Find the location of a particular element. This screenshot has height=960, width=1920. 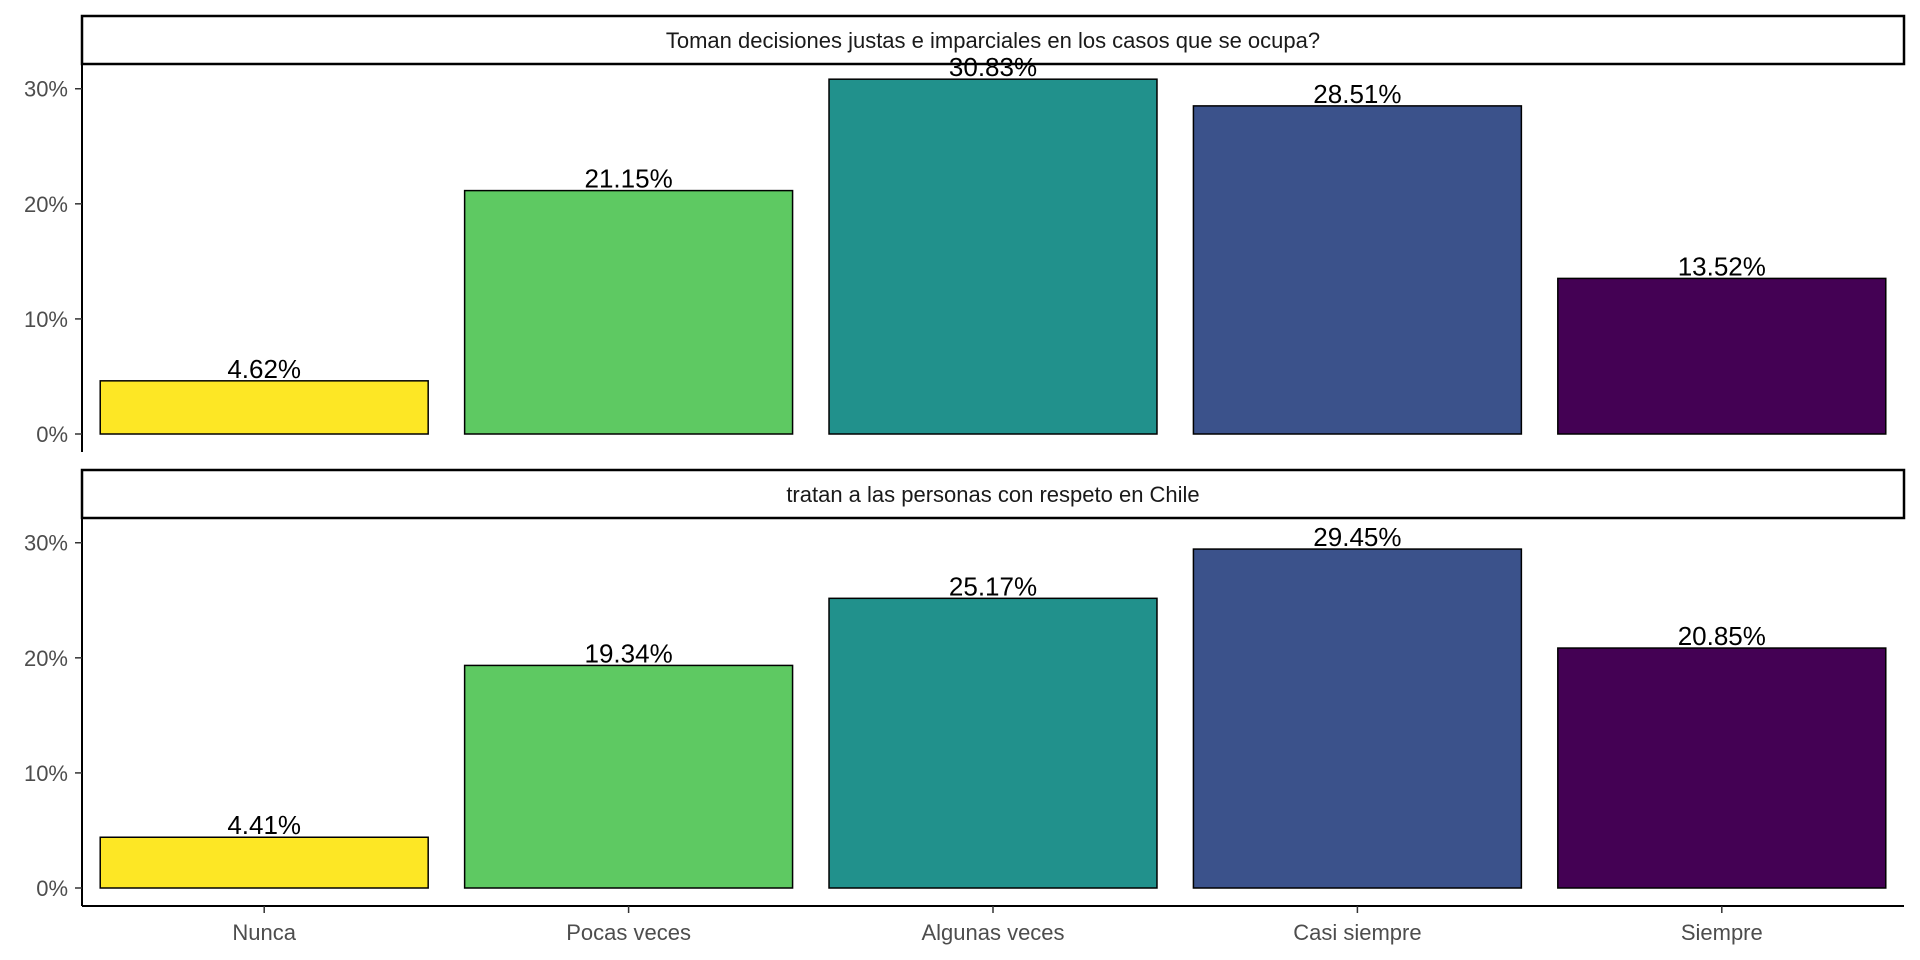

bar-value-label: 28.51% is located at coordinates (1357, 94).